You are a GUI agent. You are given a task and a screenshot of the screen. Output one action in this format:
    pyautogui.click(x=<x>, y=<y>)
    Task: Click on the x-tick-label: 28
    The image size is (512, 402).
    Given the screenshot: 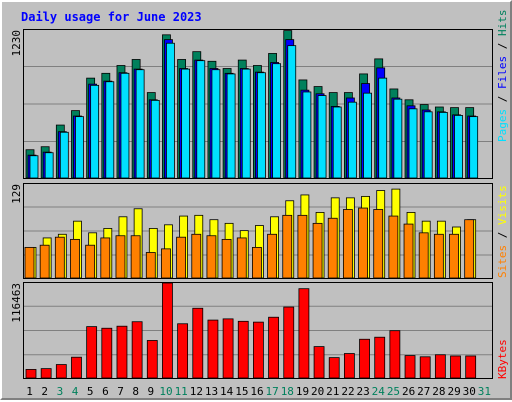 What is the action you would take?
    pyautogui.click(x=438, y=391)
    